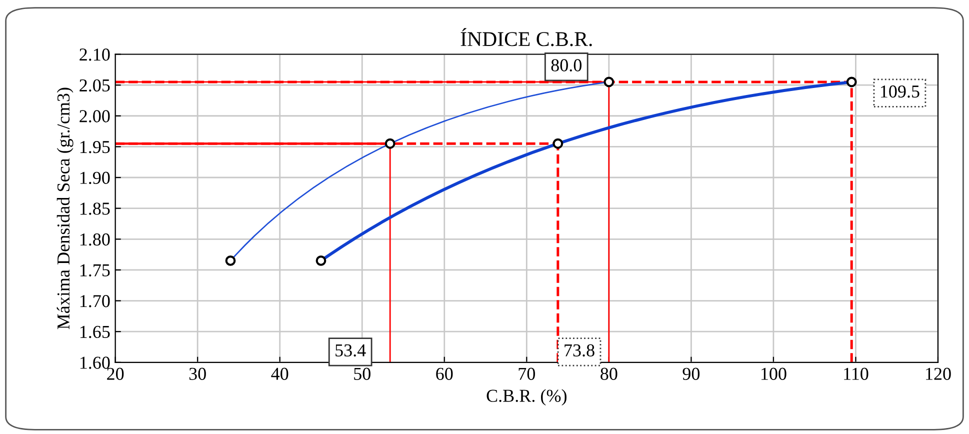 The width and height of the screenshot is (969, 434). What do you see at coordinates (351, 350) in the screenshot?
I see `ref-line-label: 53.4` at bounding box center [351, 350].